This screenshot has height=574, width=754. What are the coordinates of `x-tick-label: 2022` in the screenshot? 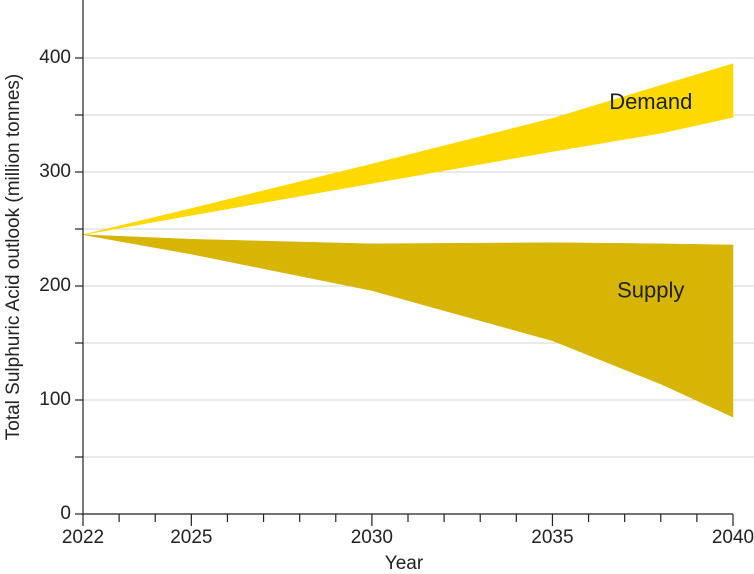 It's located at (83, 537).